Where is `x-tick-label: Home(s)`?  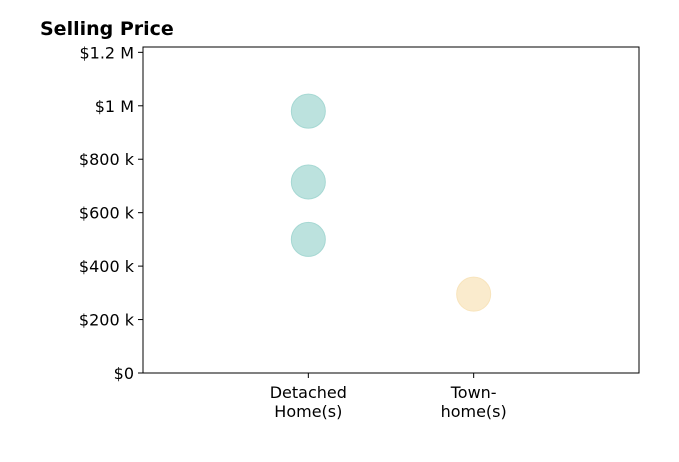 x-tick-label: Home(s) is located at coordinates (308, 411).